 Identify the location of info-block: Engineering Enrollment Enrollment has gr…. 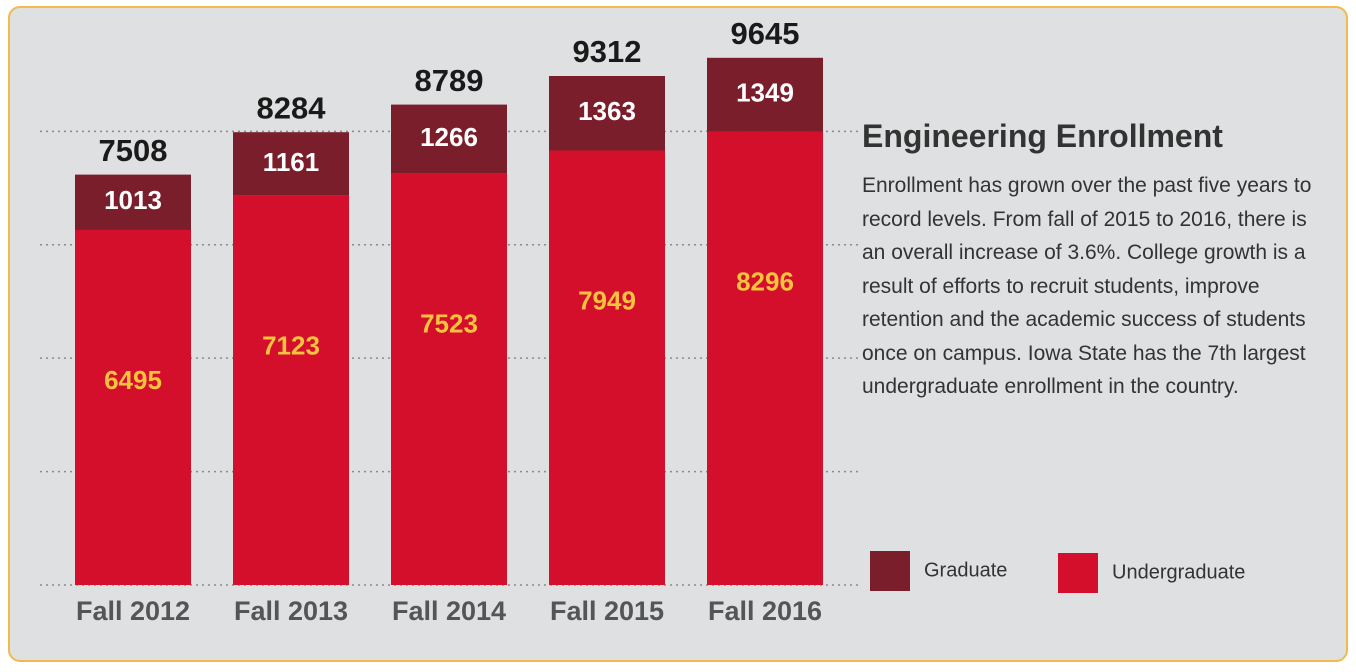
(1097, 261).